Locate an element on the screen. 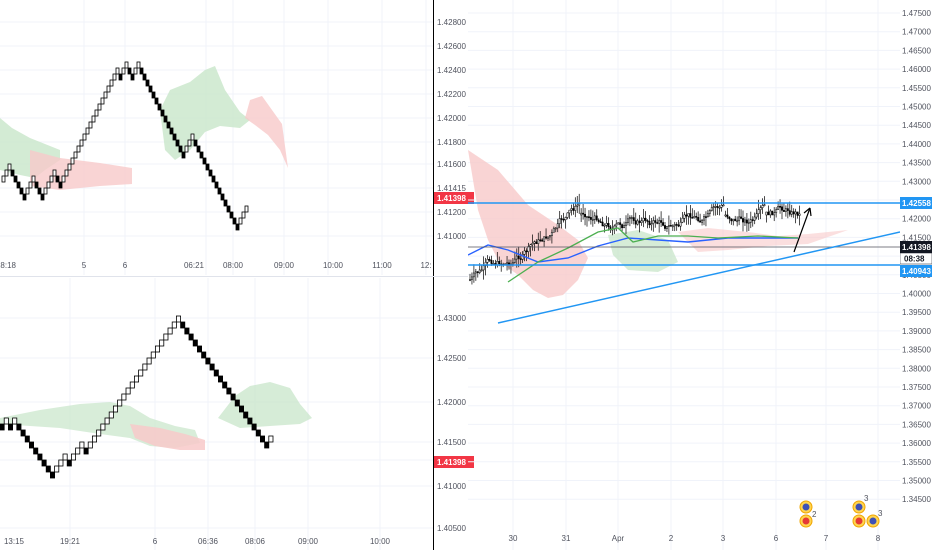 Image resolution: width=932 pixels, height=555 pixels. pane-divider-horizontal is located at coordinates (234, 276).